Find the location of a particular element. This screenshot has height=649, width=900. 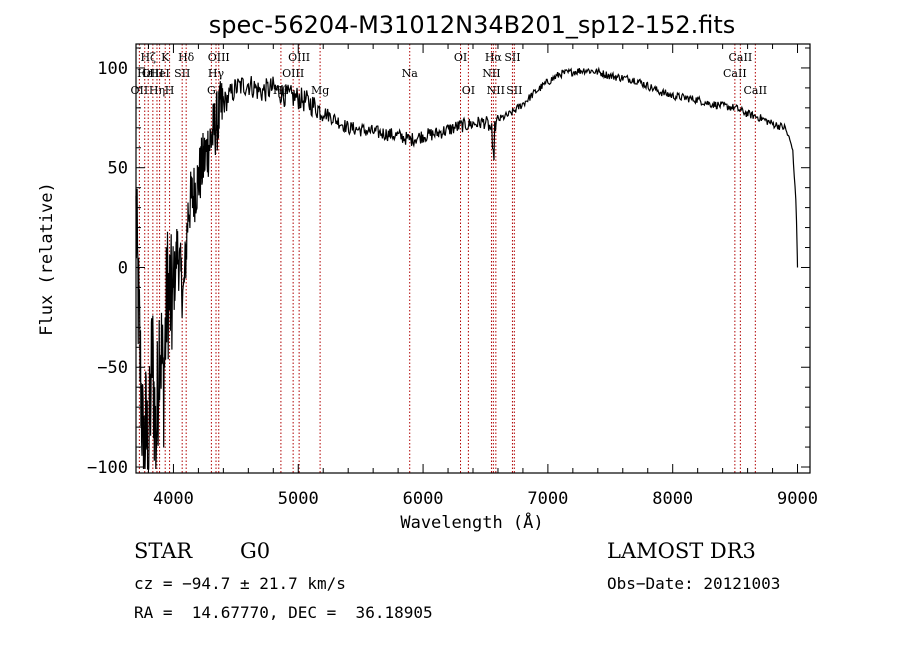

object-class: STAR is located at coordinates (163, 551).